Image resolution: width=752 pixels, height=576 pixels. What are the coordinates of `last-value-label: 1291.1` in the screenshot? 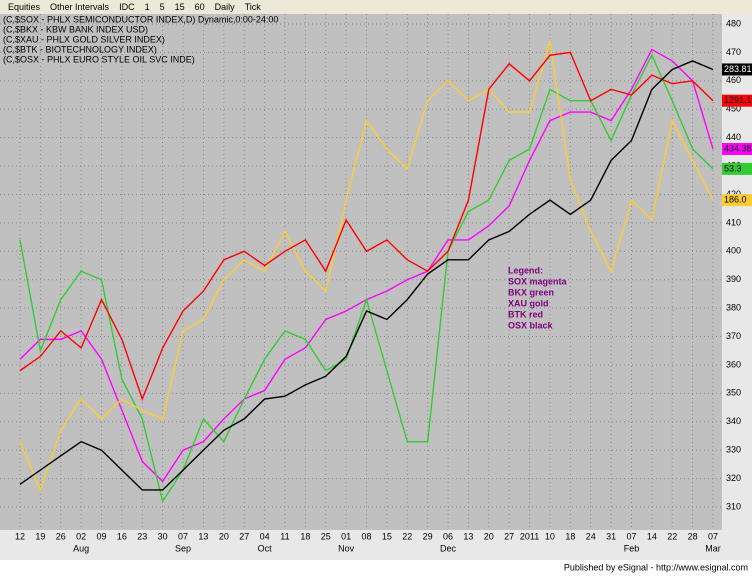 It's located at (738, 100).